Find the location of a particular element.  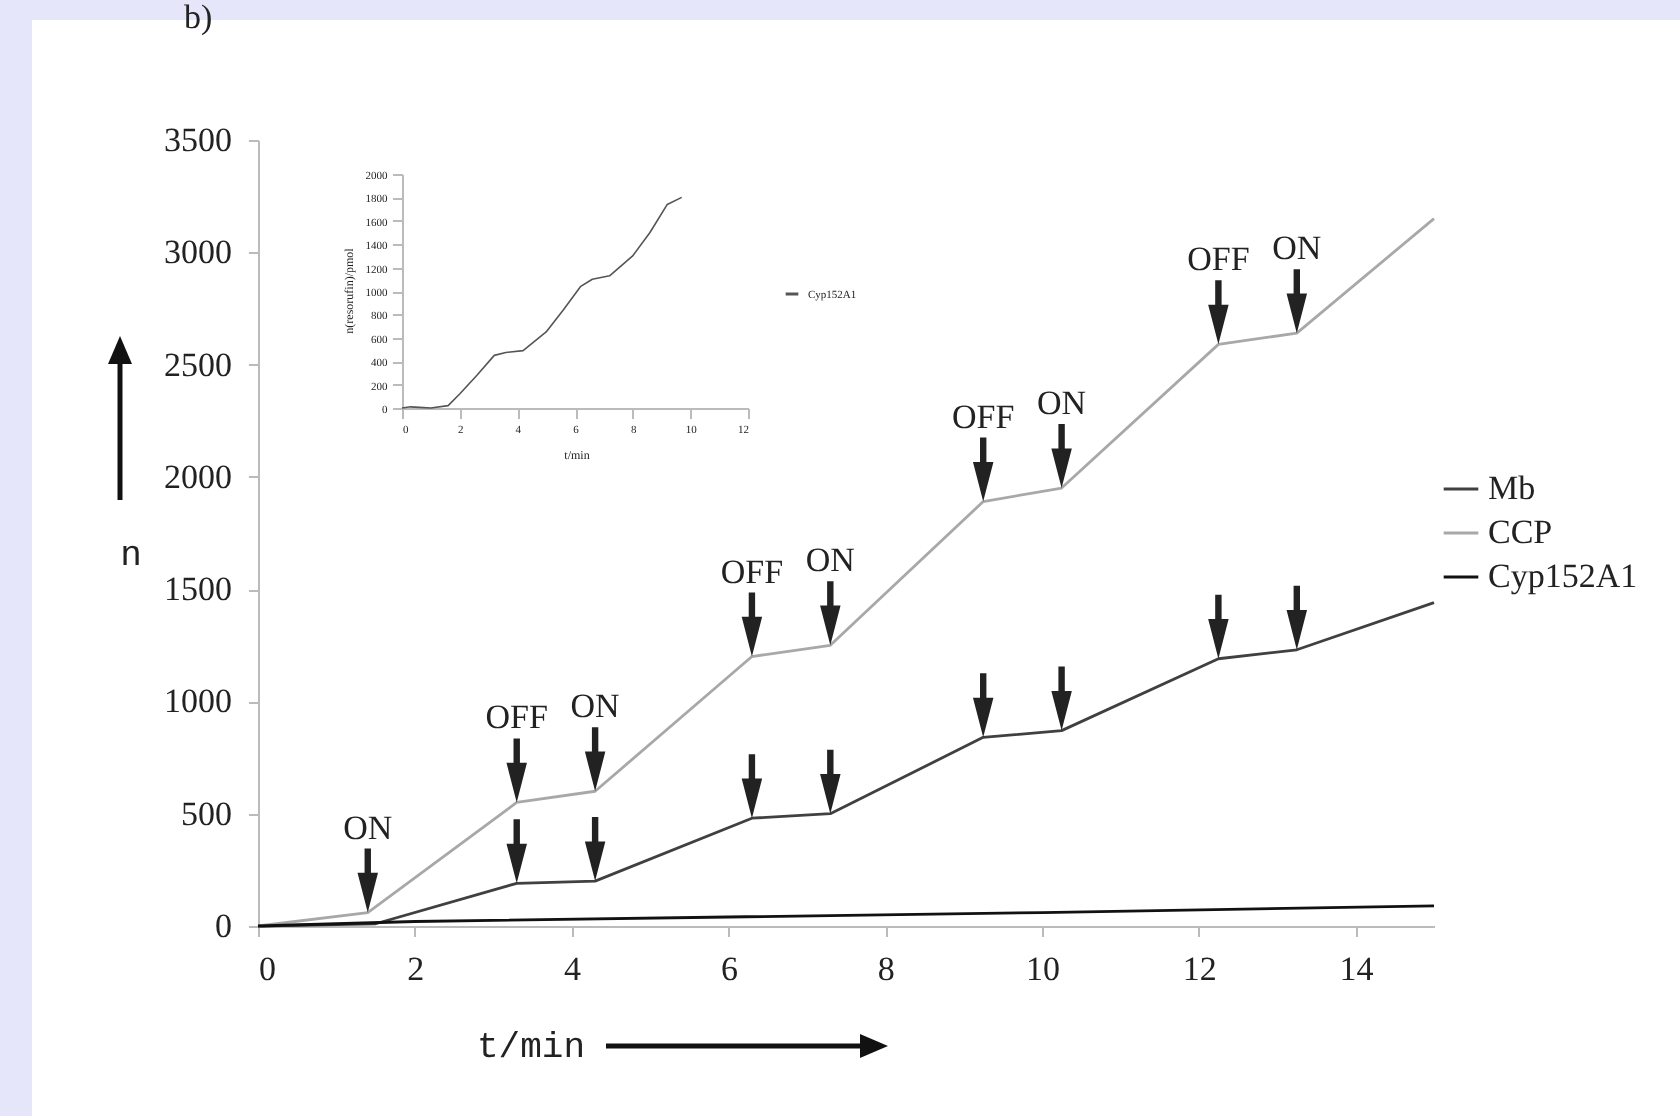

y-tick-label: 2000 is located at coordinates (198, 476).